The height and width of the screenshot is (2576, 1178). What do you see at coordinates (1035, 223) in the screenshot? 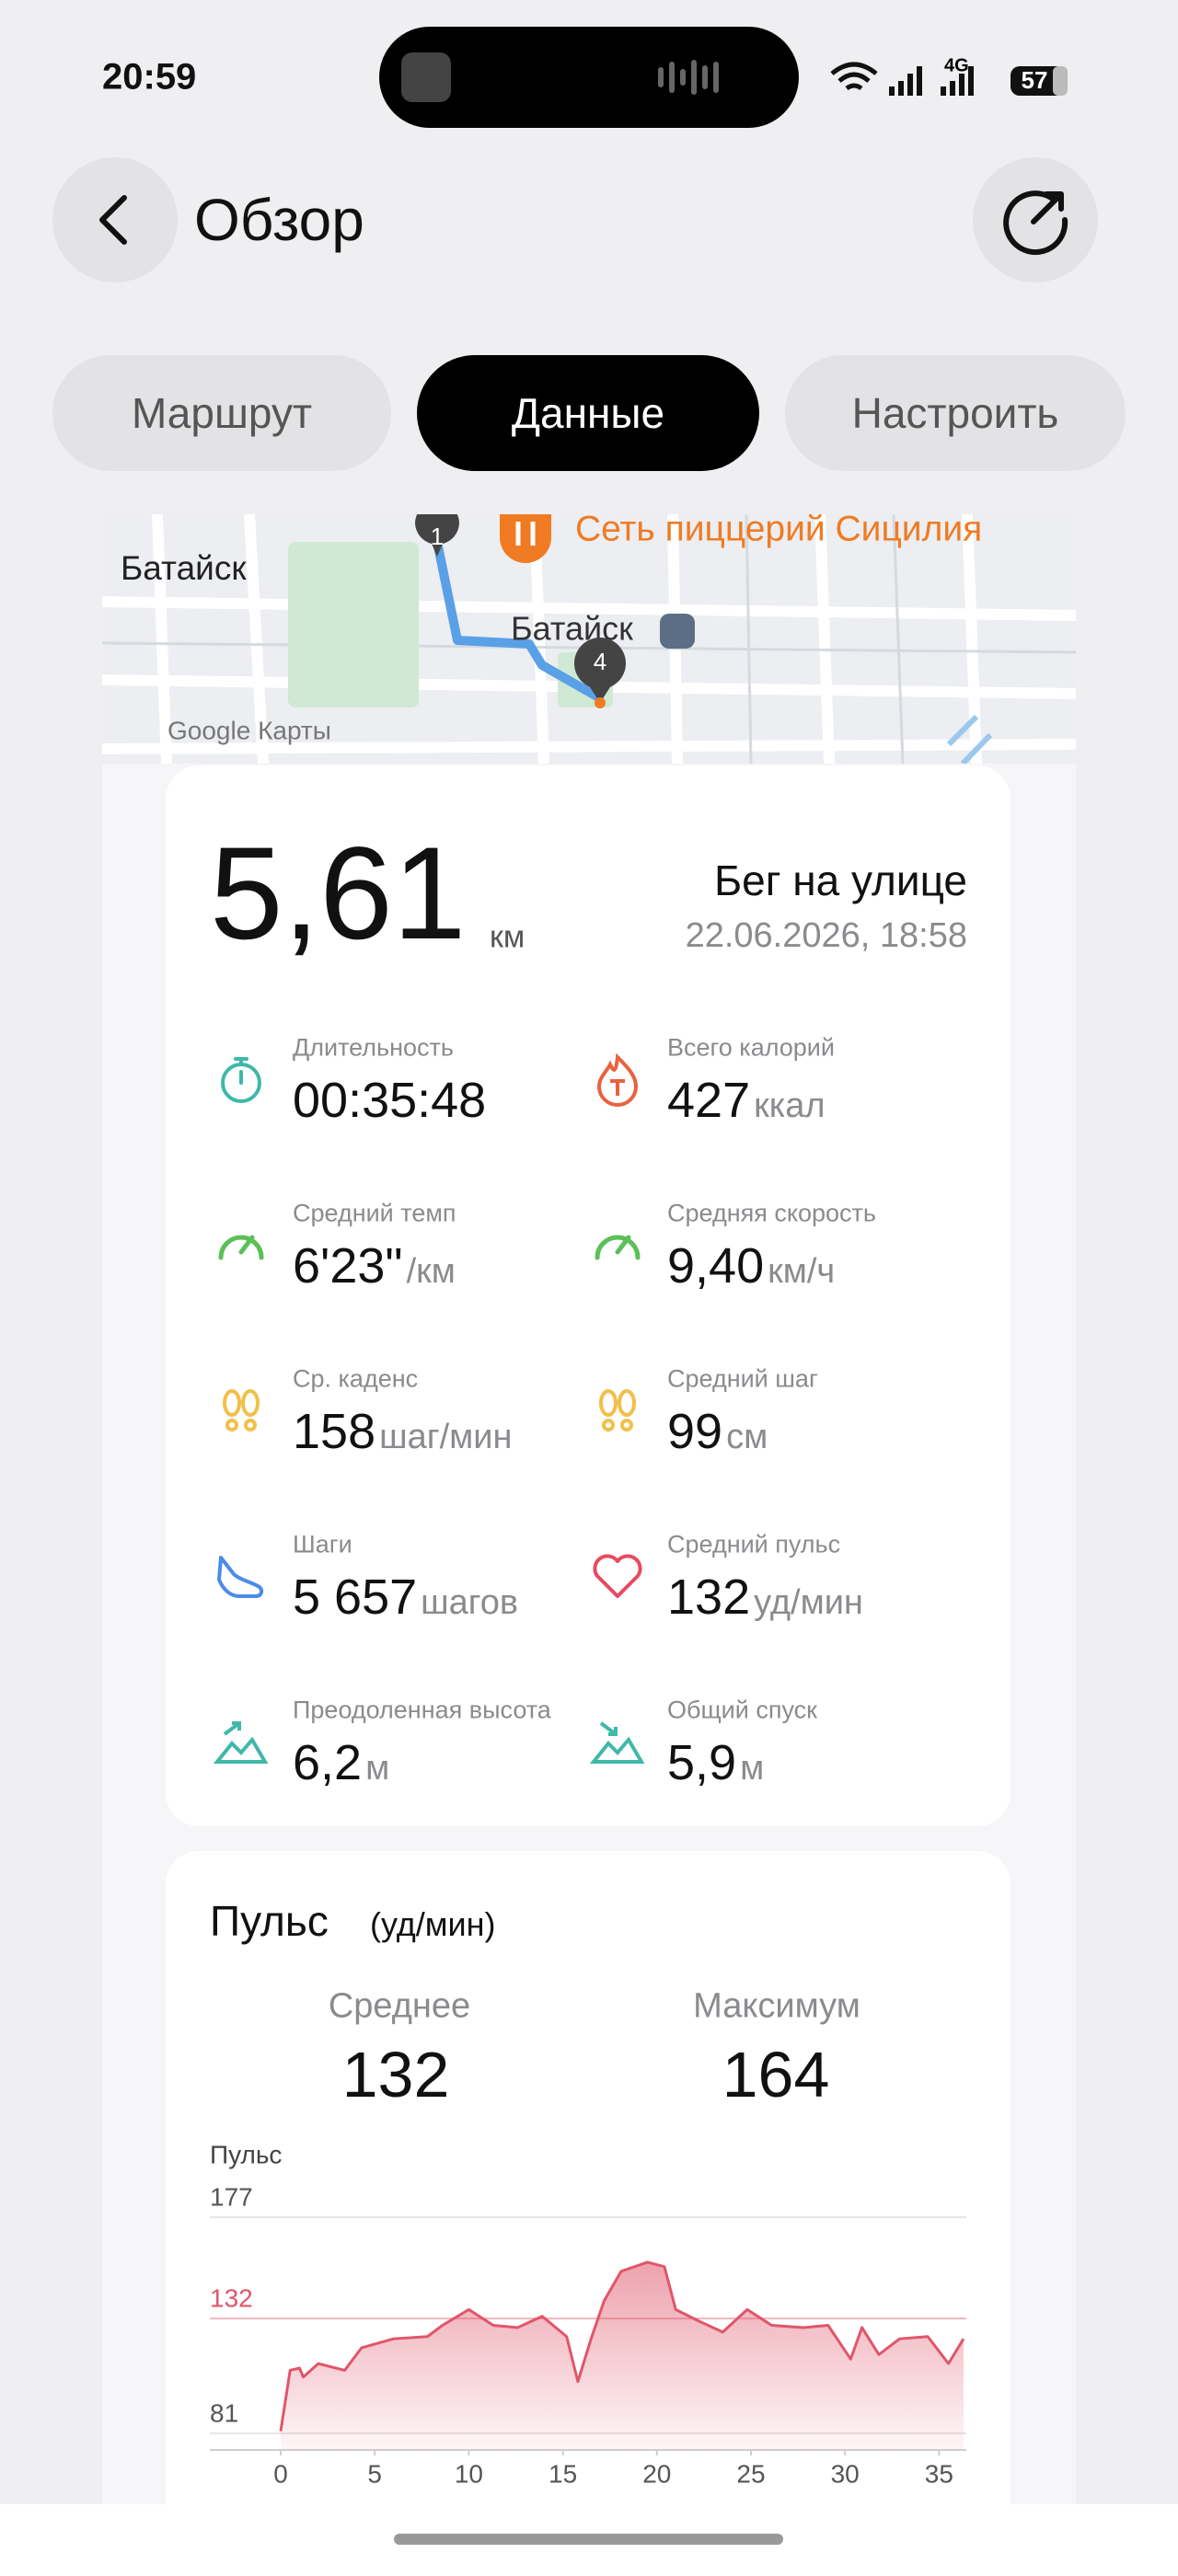
I see `share-icon` at bounding box center [1035, 223].